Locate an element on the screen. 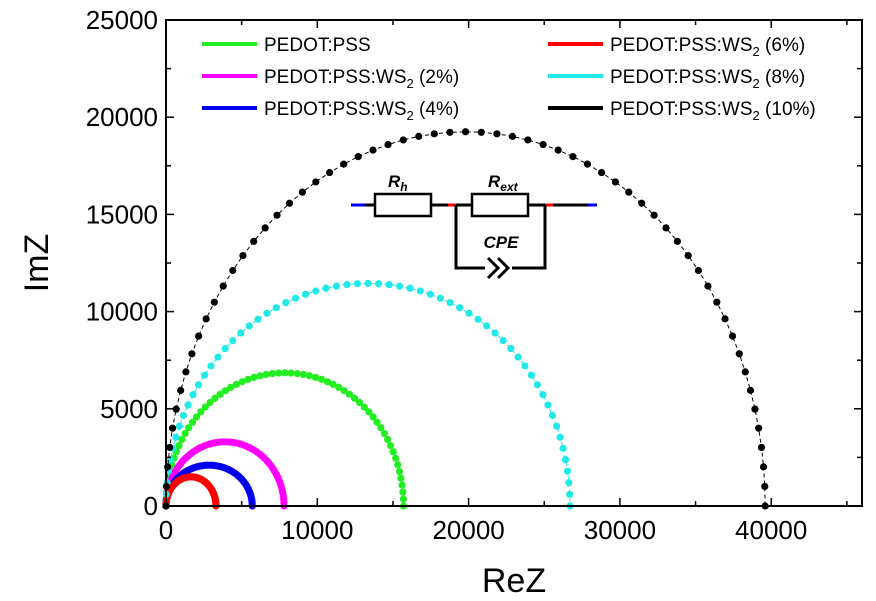 This screenshot has height=601, width=876. legend-item: PEDOT:PSS:WS2 (4%) is located at coordinates (330, 111).